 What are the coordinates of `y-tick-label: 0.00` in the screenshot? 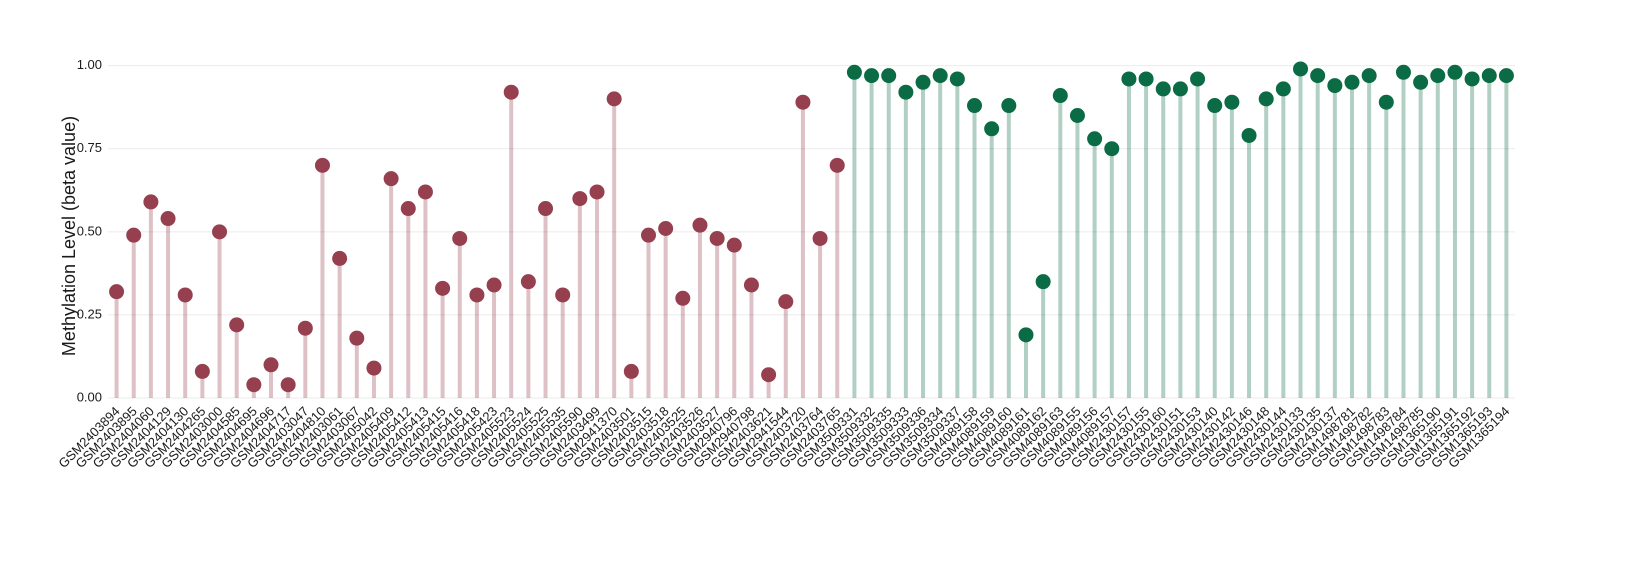 It's located at (89, 396).